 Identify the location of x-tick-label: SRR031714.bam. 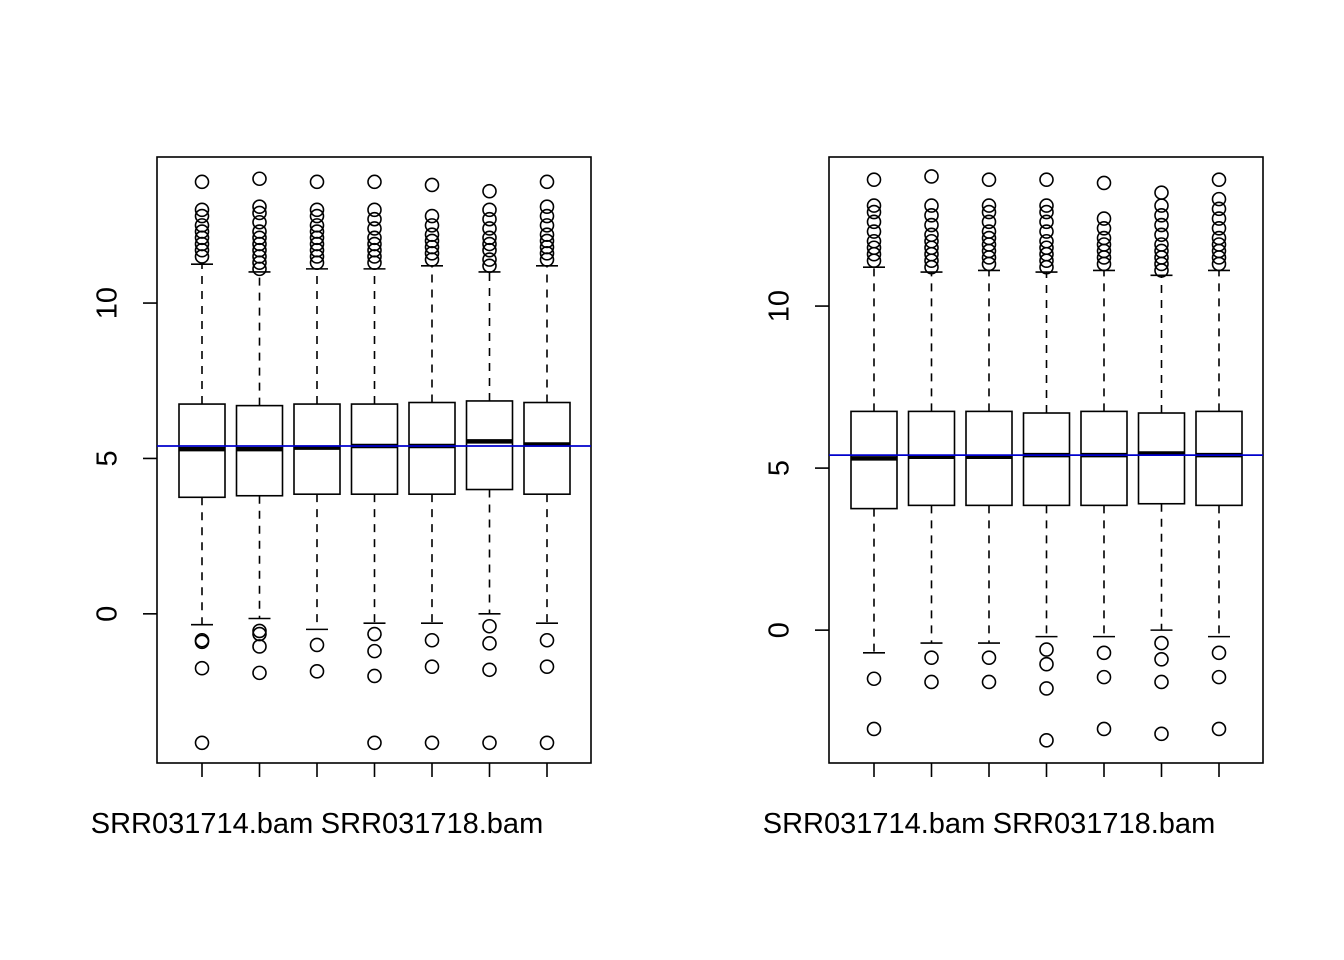
(202, 824).